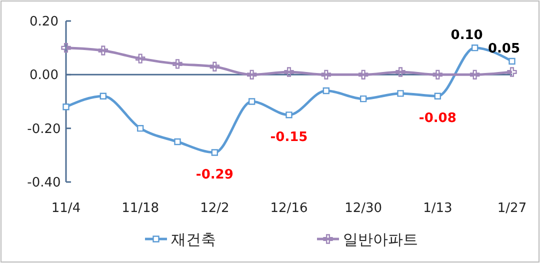 This screenshot has height=263, width=540. I want to click on legend-label: 재건축, so click(193, 239).